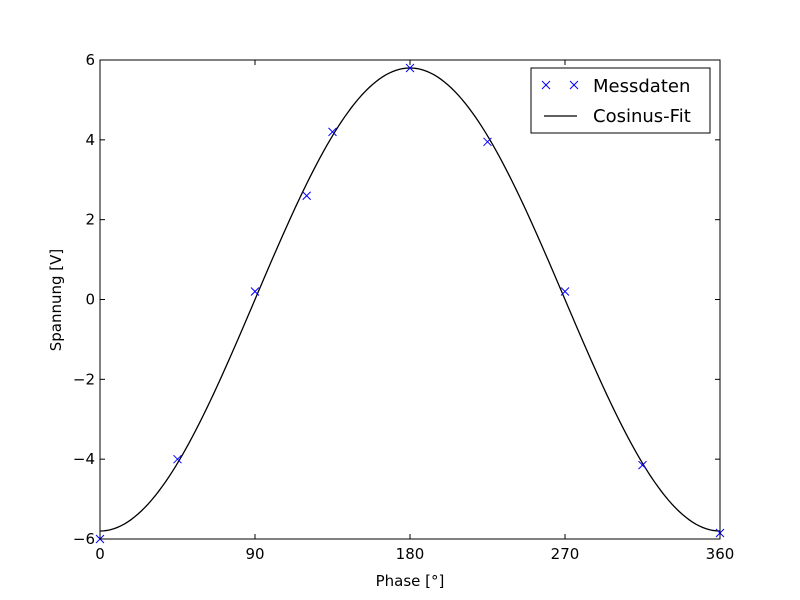 The image size is (800, 600). Describe the element at coordinates (90, 140) in the screenshot. I see `y-tick-label: 4` at that location.